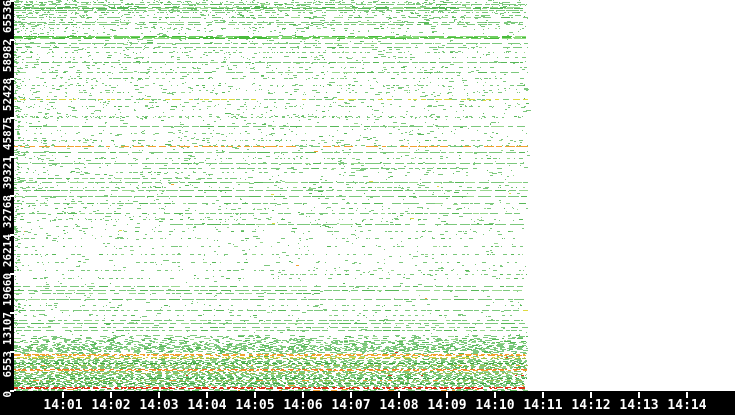 This screenshot has width=735, height=415. I want to click on y-axis-label: 6553, so click(7, 364).